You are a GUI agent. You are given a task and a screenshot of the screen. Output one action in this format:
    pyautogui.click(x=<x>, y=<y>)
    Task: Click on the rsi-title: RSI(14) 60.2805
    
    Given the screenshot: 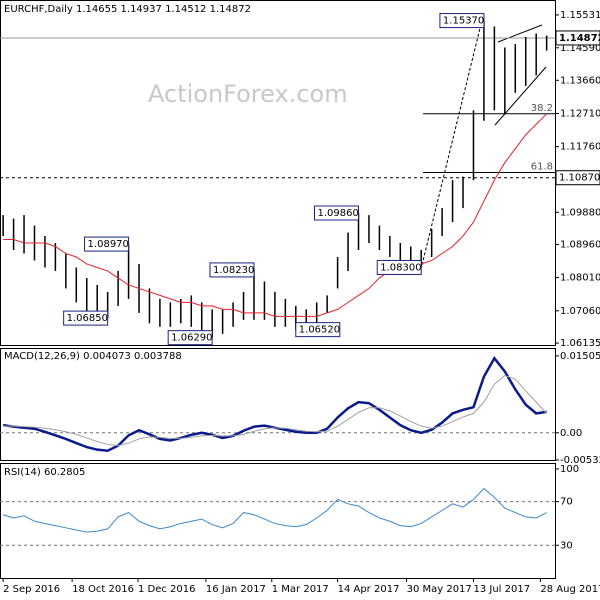 What is the action you would take?
    pyautogui.click(x=44, y=472)
    